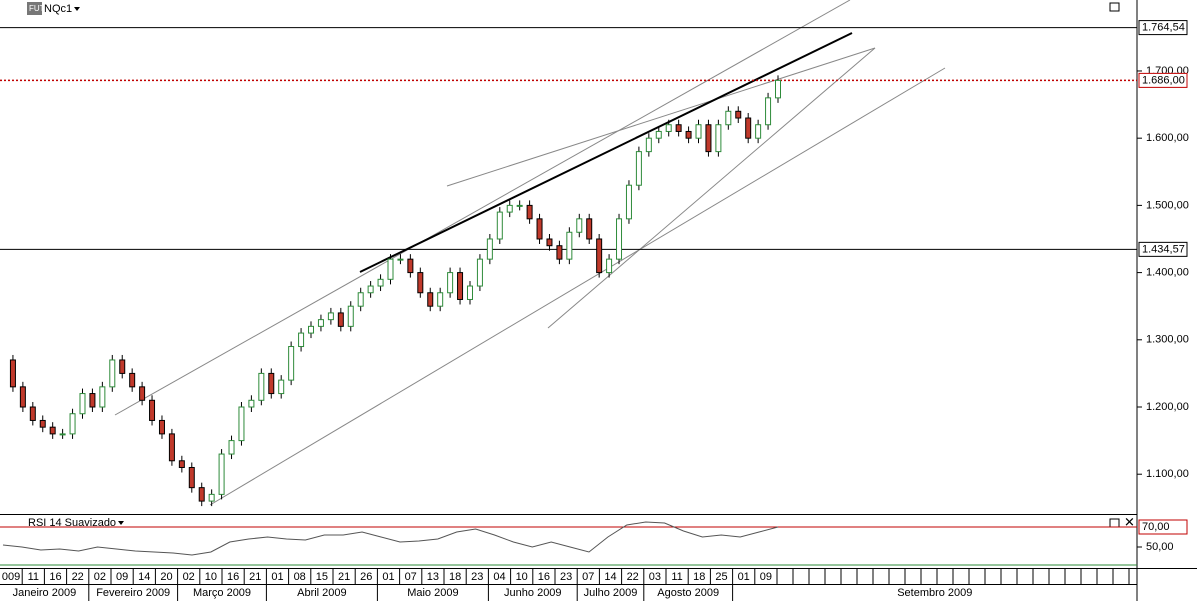 The image size is (1197, 601). I want to click on x-tick-label: 25, so click(721, 577).